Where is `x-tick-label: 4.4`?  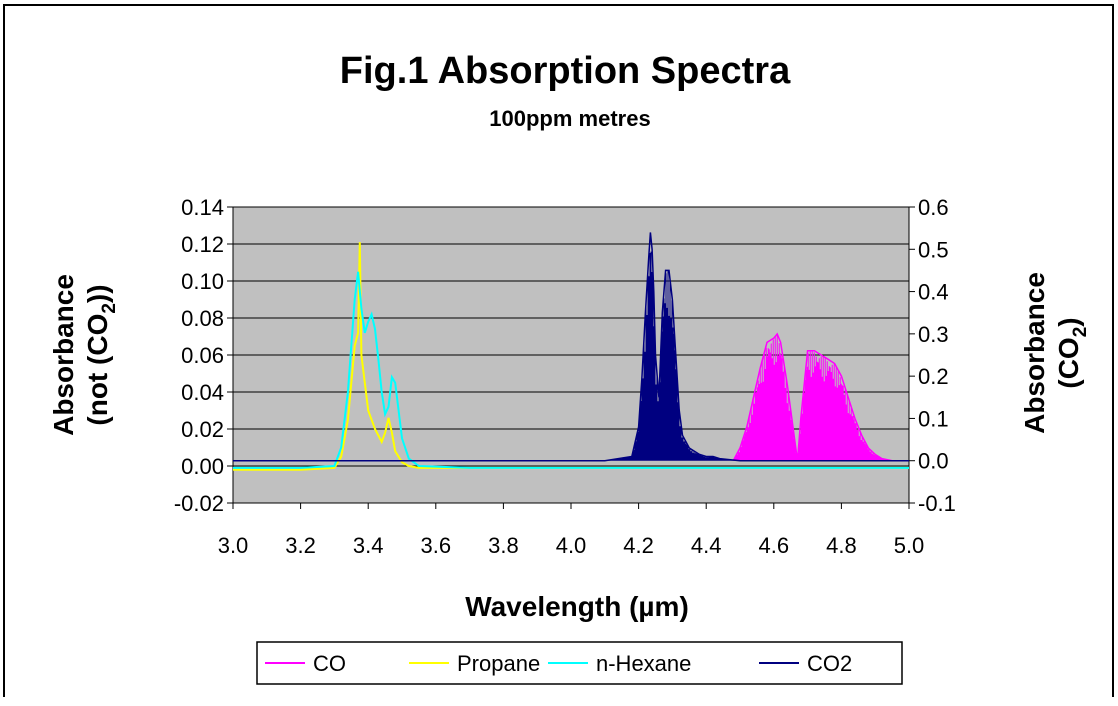 x-tick-label: 4.4 is located at coordinates (706, 545).